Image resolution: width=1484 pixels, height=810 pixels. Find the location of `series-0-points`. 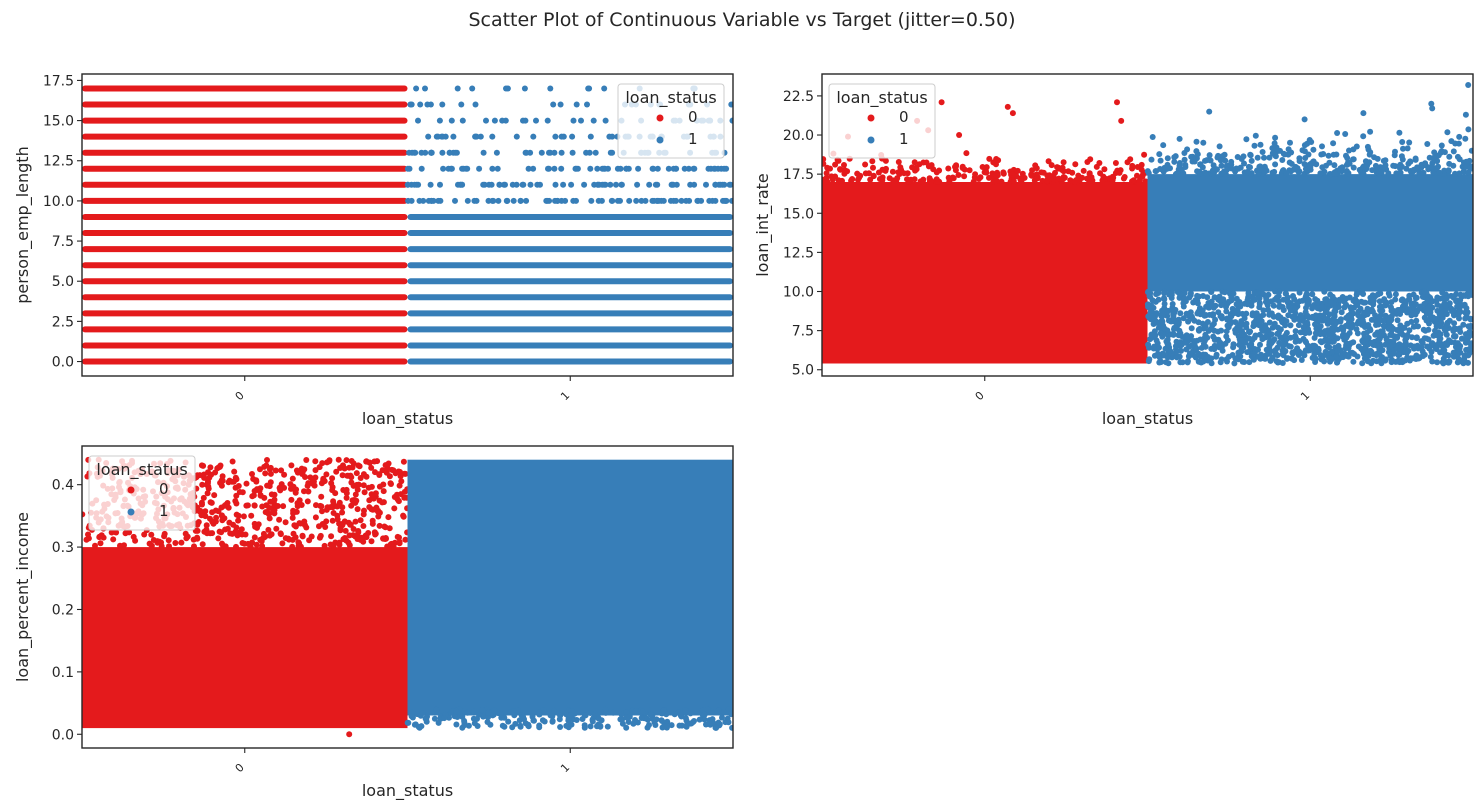

series-0-points is located at coordinates (245, 225).